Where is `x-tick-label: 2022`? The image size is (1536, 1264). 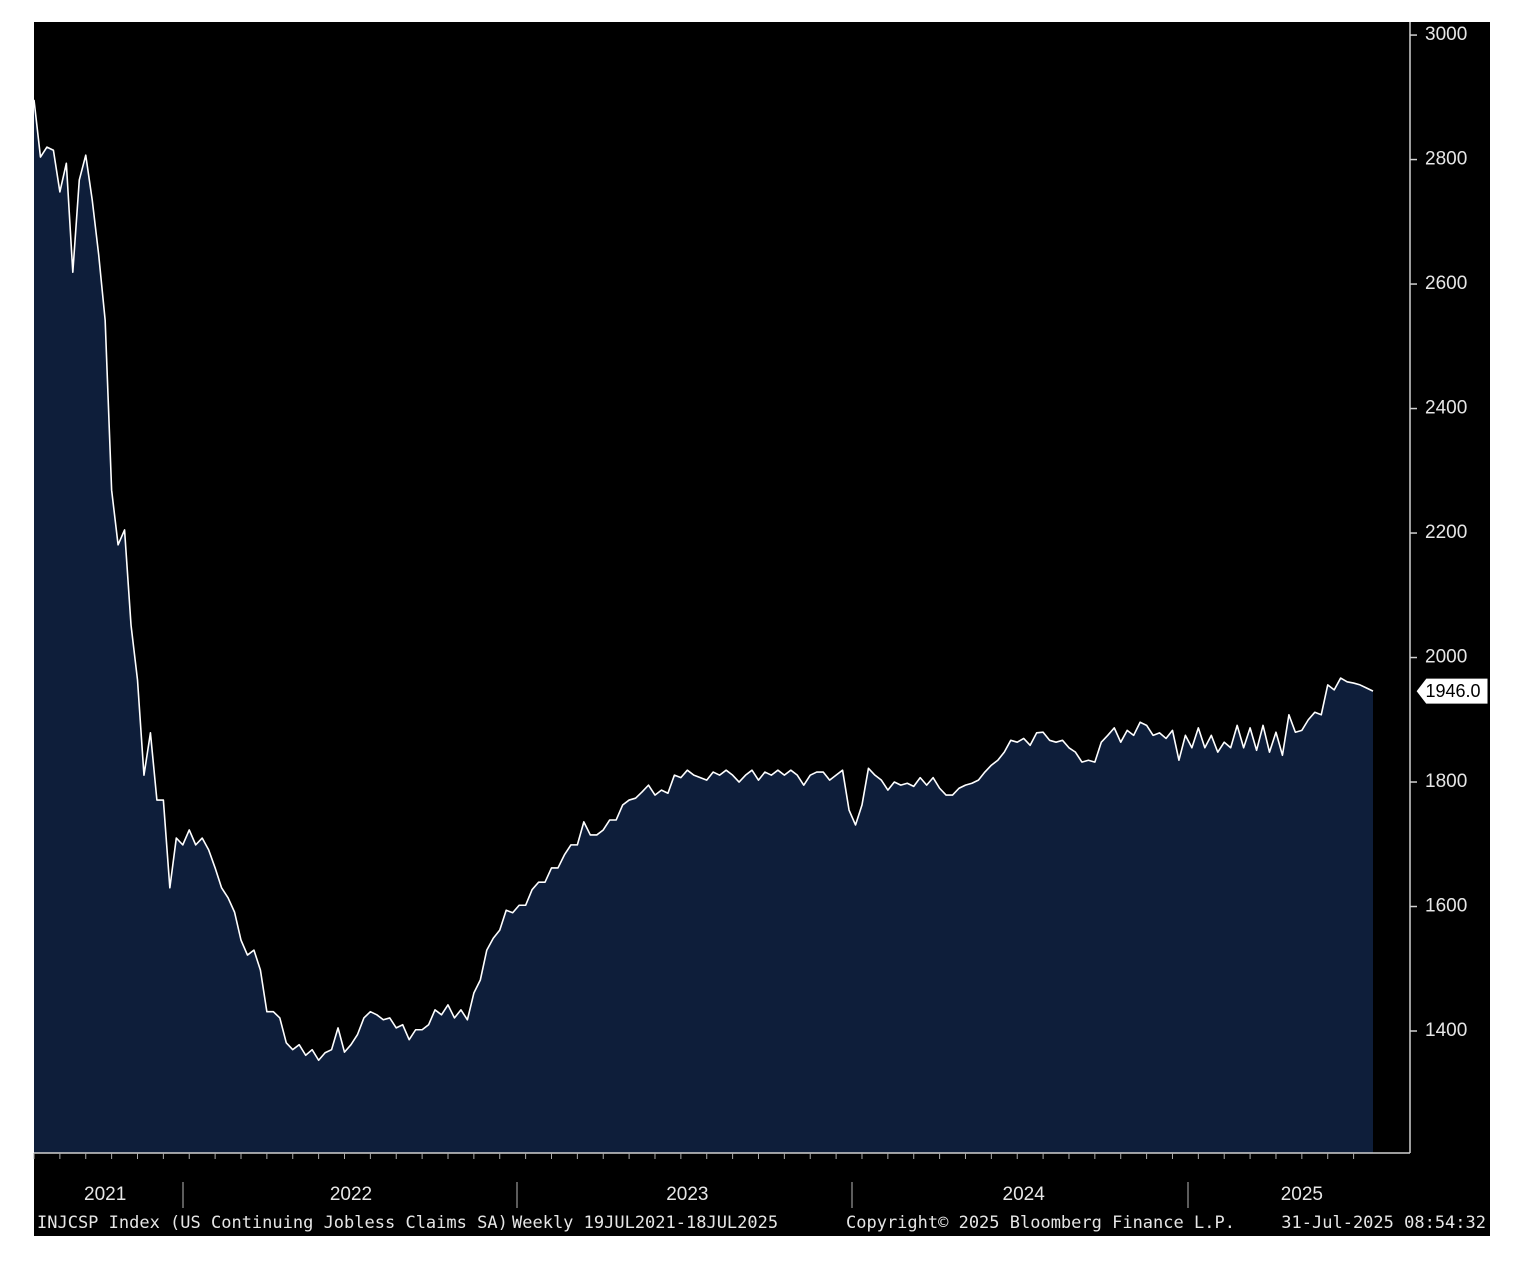
x-tick-label: 2022 is located at coordinates (351, 1194).